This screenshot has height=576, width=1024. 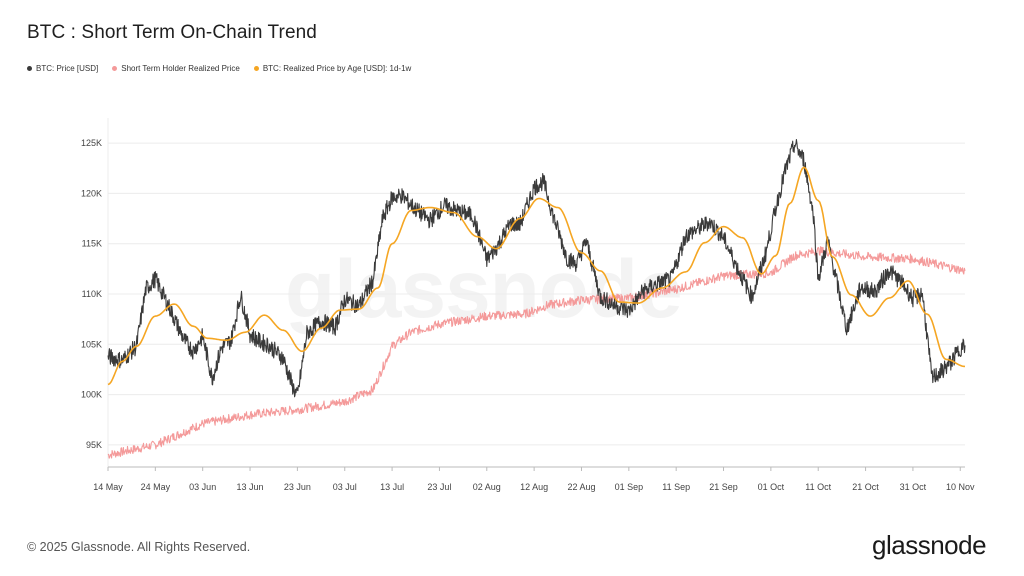 What do you see at coordinates (256, 68) in the screenshot?
I see `legend-dot-1d-1w` at bounding box center [256, 68].